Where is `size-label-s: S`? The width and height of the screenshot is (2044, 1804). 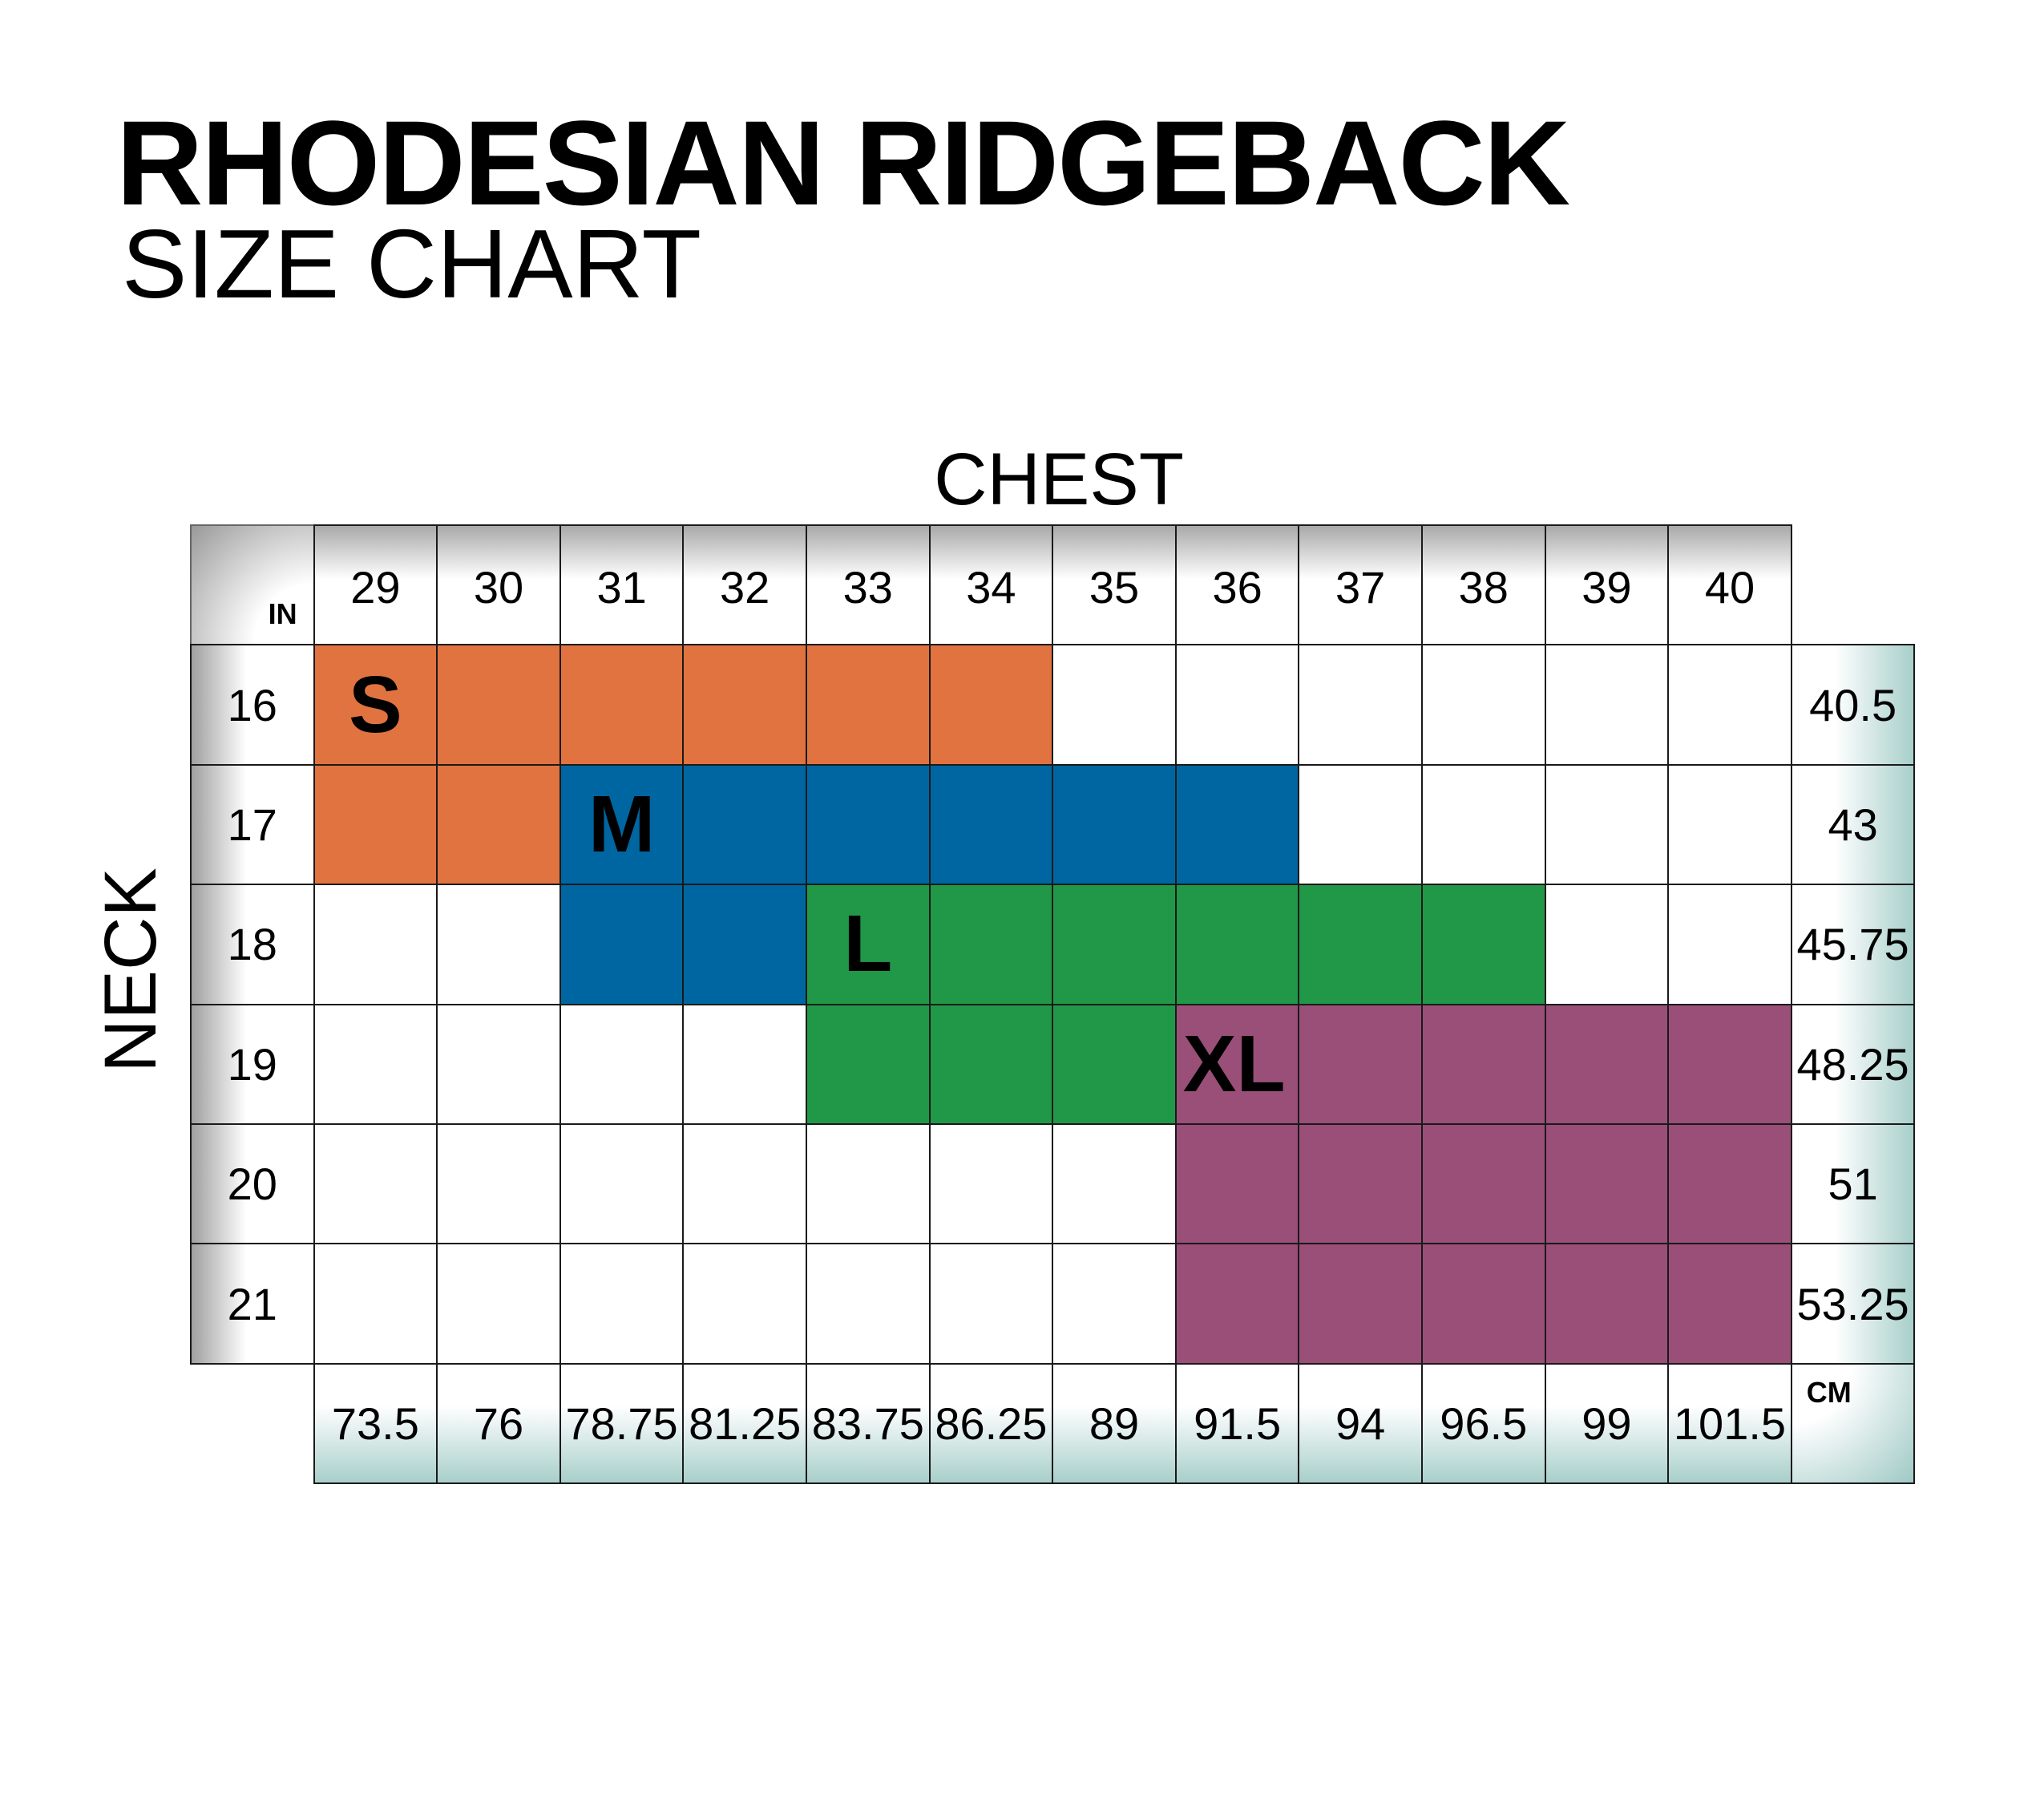 size-label-s: S is located at coordinates (375, 705).